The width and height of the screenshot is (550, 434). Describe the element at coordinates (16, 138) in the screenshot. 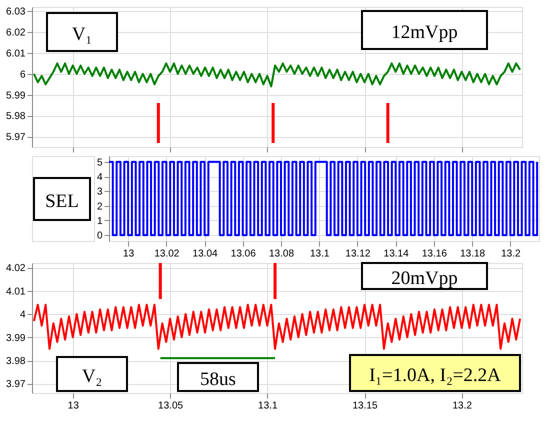

I see `y-tick-label: 5.97` at that location.